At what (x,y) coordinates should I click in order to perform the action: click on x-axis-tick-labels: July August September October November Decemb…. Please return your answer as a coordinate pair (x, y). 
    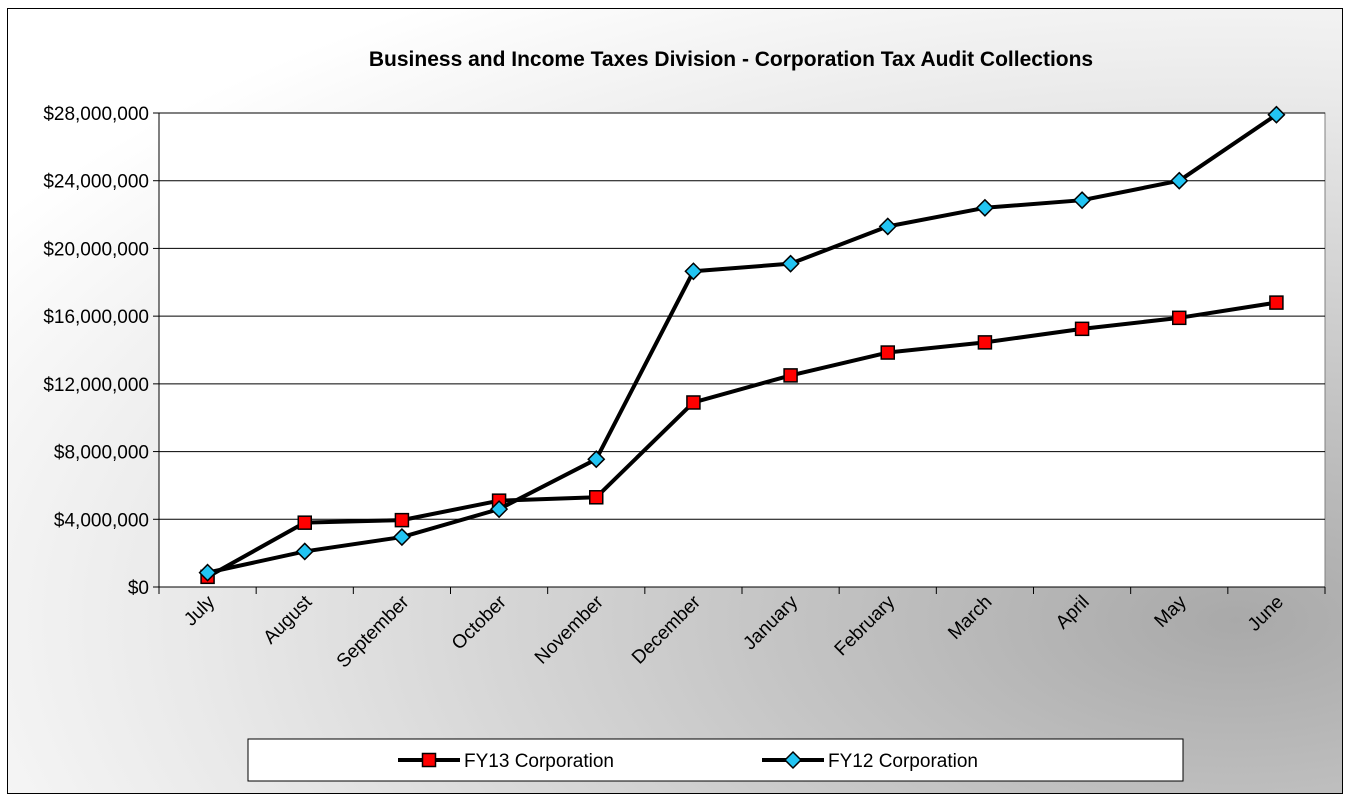
    Looking at the image, I should click on (734, 631).